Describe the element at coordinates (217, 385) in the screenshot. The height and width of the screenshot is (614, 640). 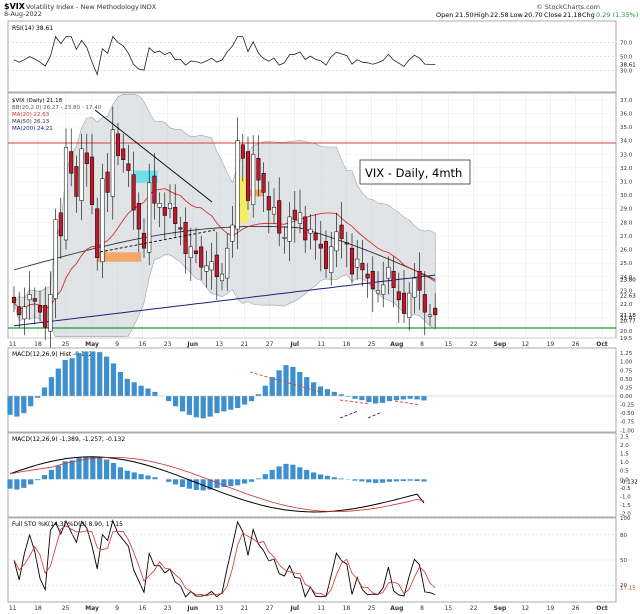
I see `macd-hist-bars` at that location.